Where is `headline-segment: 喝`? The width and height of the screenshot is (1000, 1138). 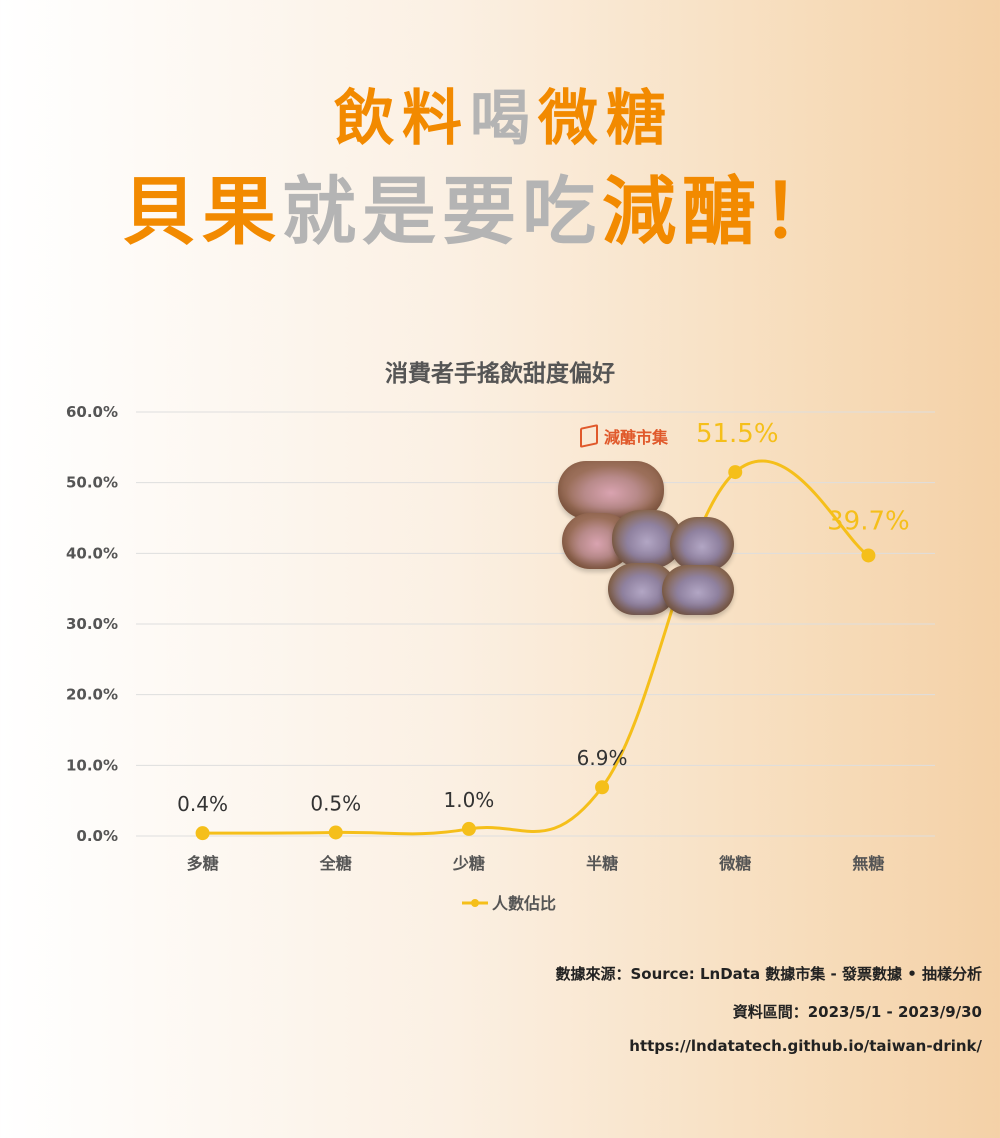
headline-segment: 喝 is located at coordinates (504, 119).